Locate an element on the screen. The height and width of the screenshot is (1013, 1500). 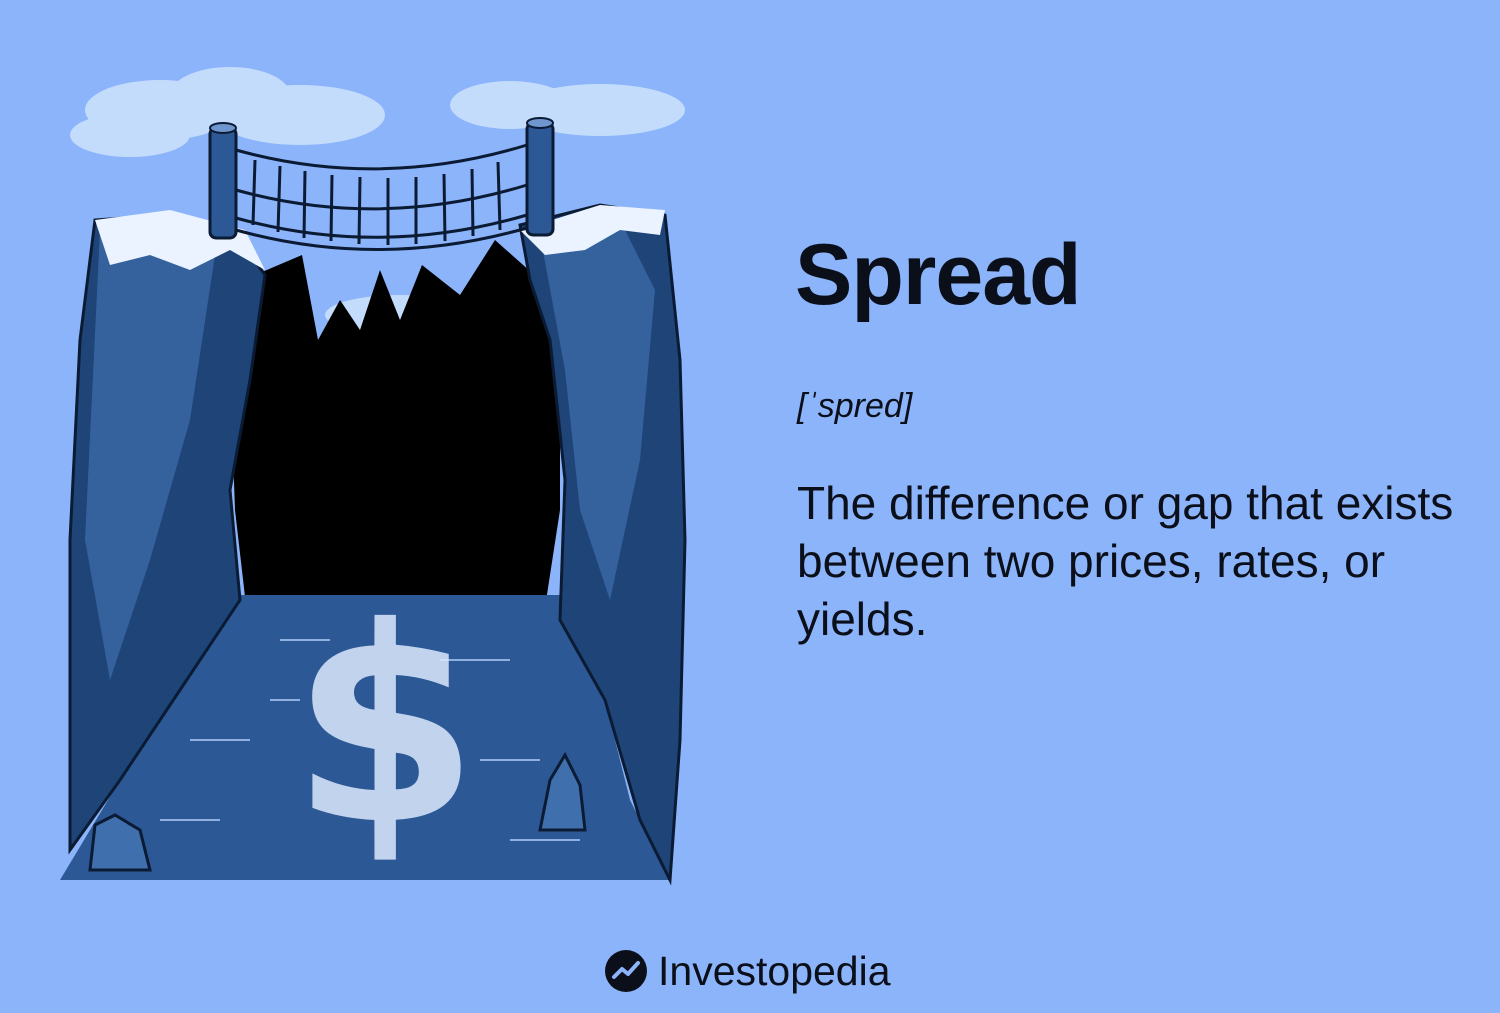
river is located at coordinates (365, 737).